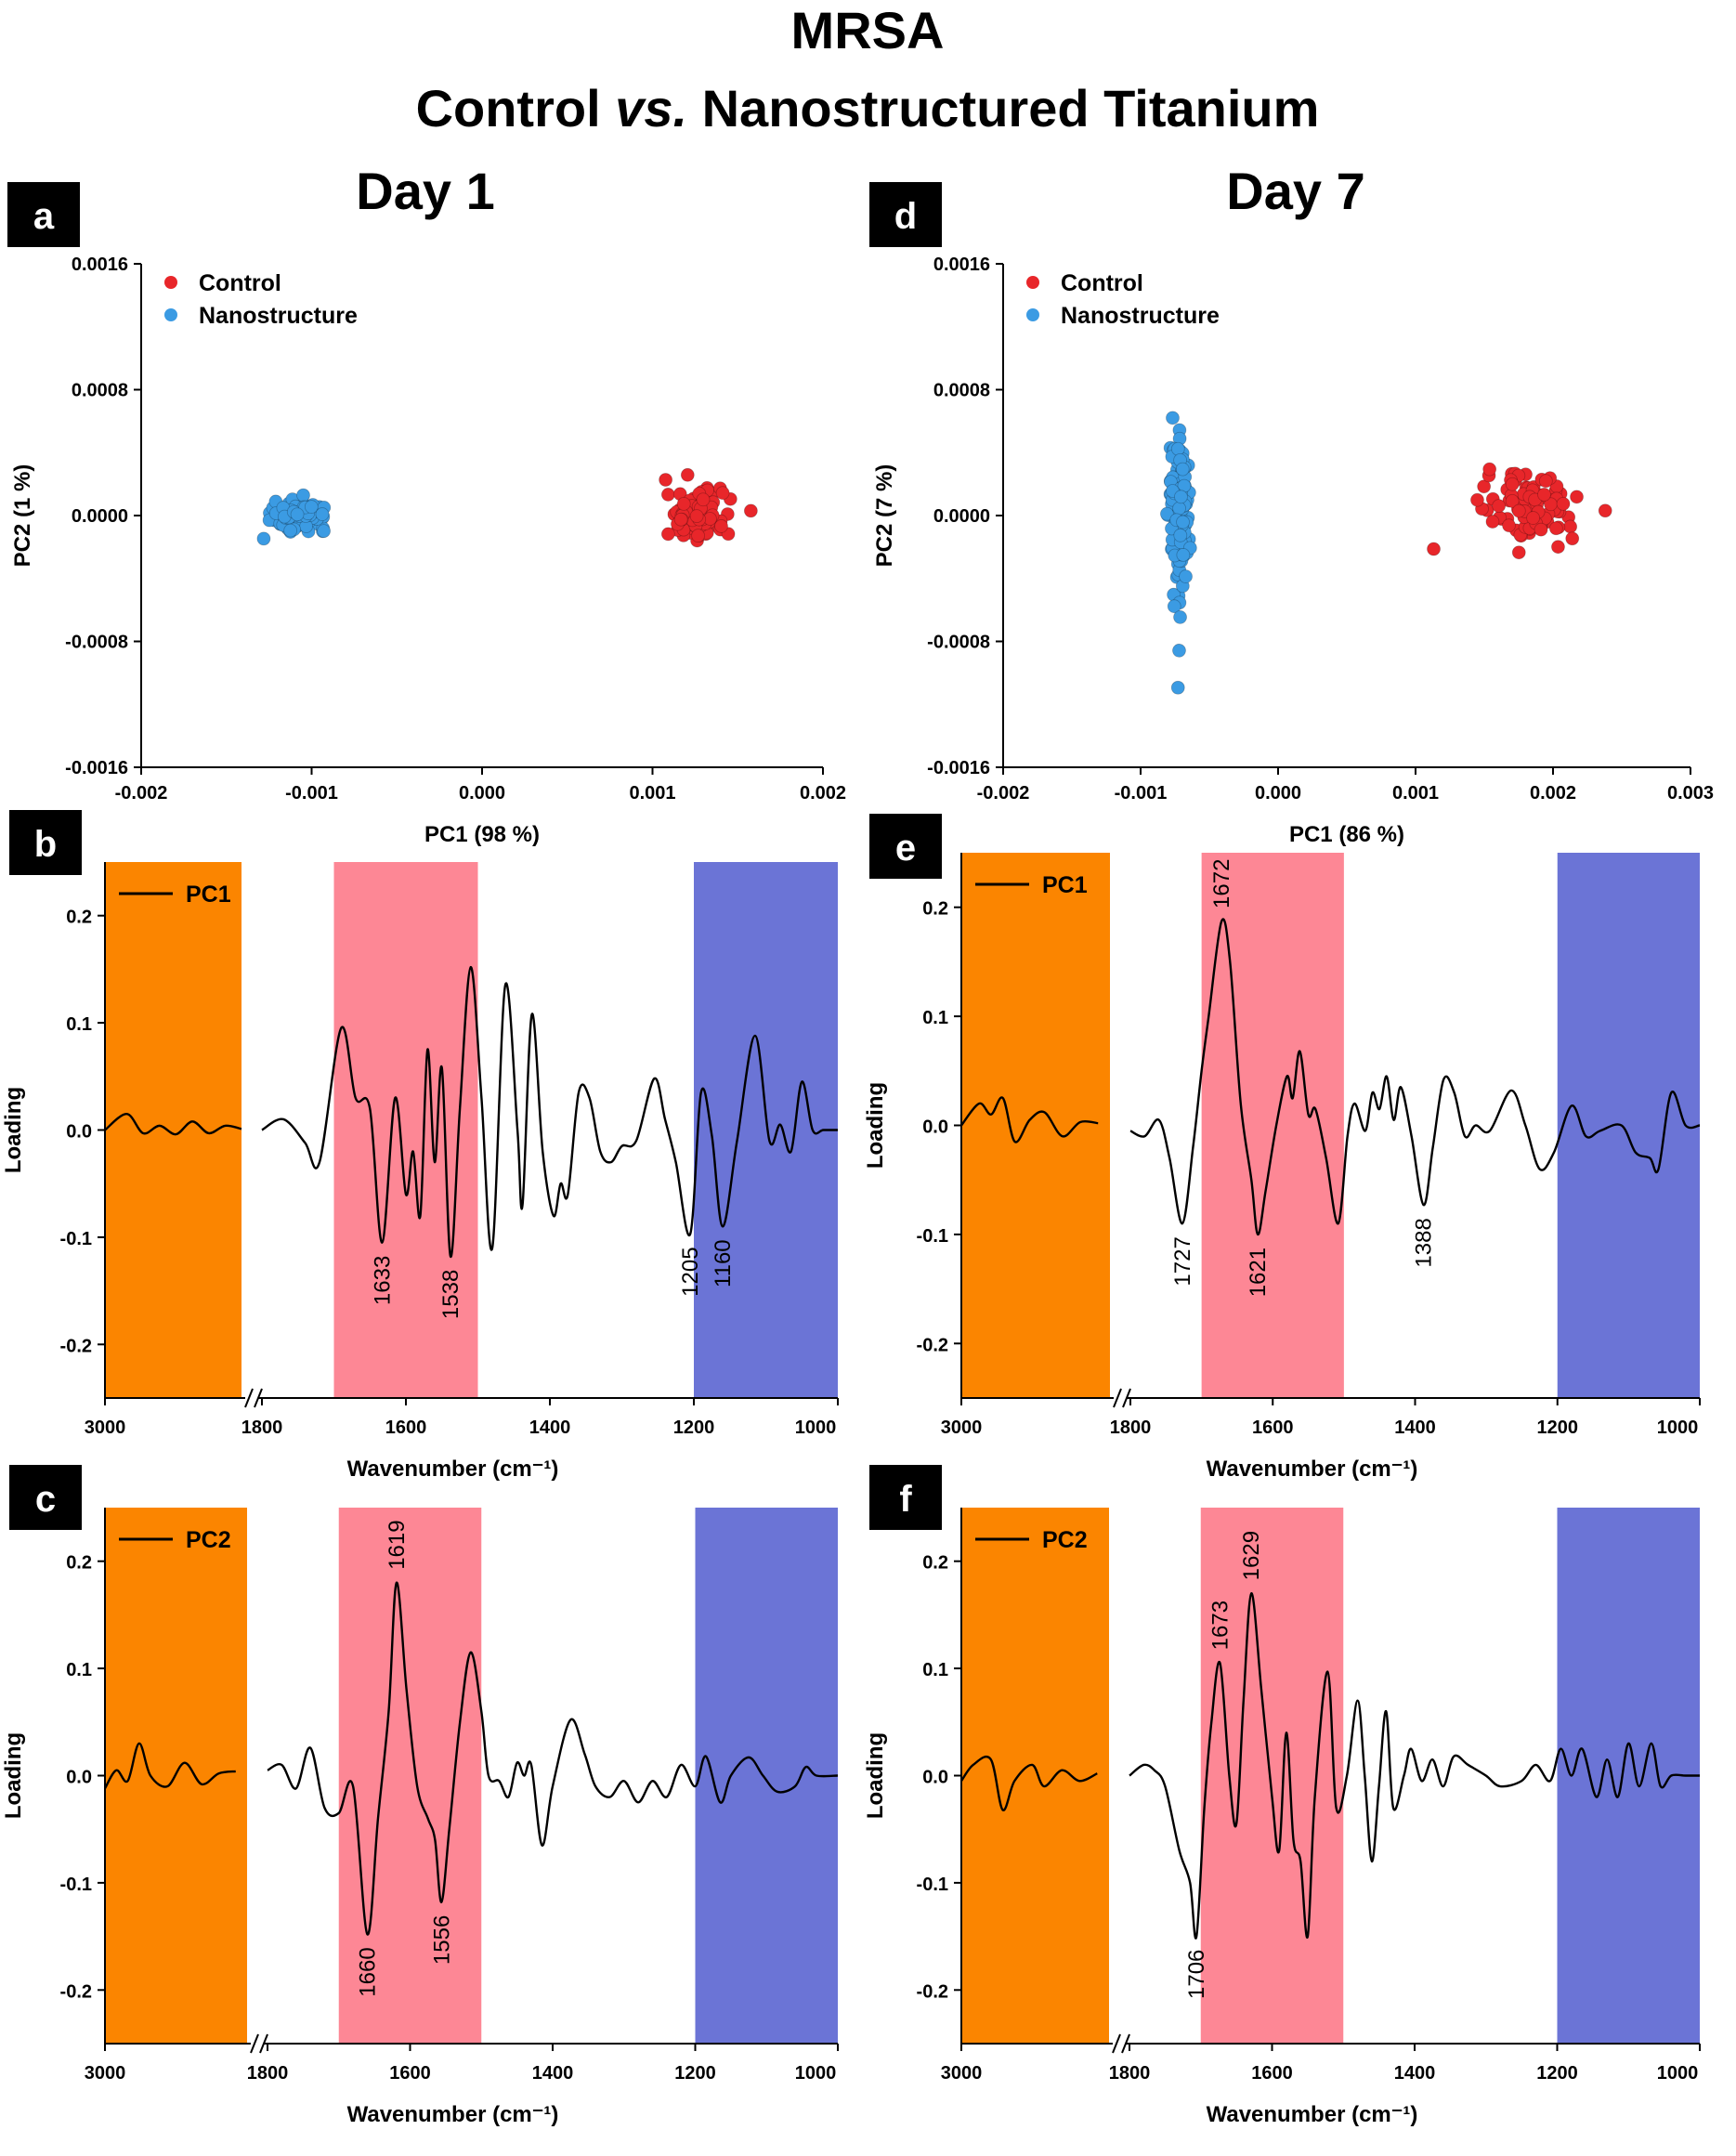 The height and width of the screenshot is (2156, 1736). What do you see at coordinates (442, 1940) in the screenshot?
I see `peak-annotation: 1556` at bounding box center [442, 1940].